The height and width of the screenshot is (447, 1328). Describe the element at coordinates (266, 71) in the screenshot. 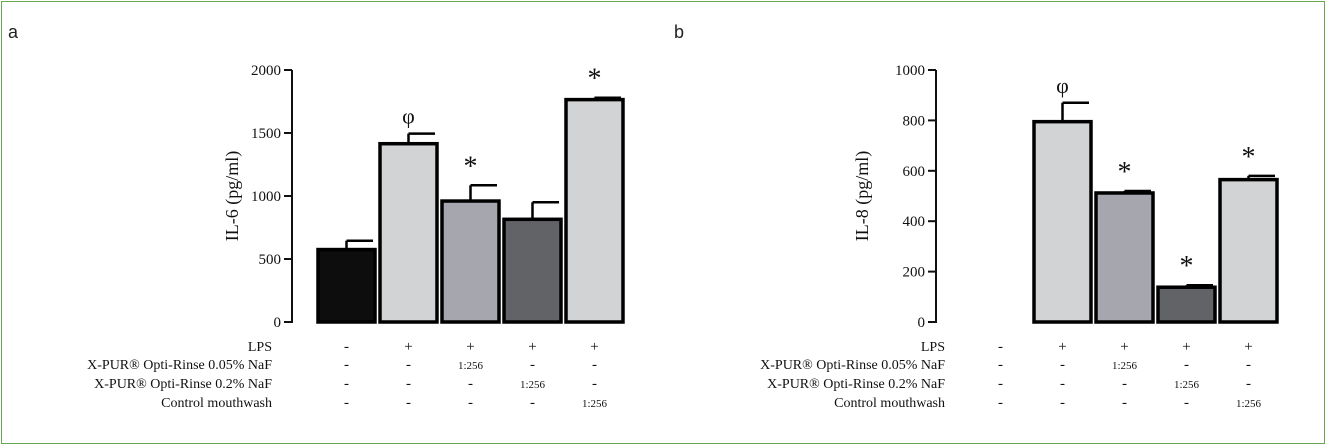

I see `y-tick-label: 2000` at that location.